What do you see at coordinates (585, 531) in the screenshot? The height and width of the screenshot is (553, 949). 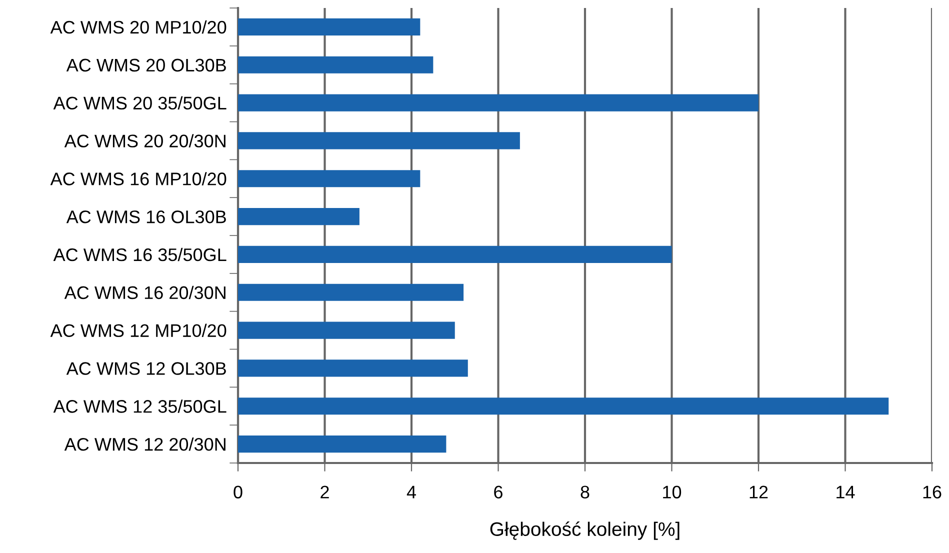 I see `x-axis-title: Głębokość koleiny [%]` at bounding box center [585, 531].